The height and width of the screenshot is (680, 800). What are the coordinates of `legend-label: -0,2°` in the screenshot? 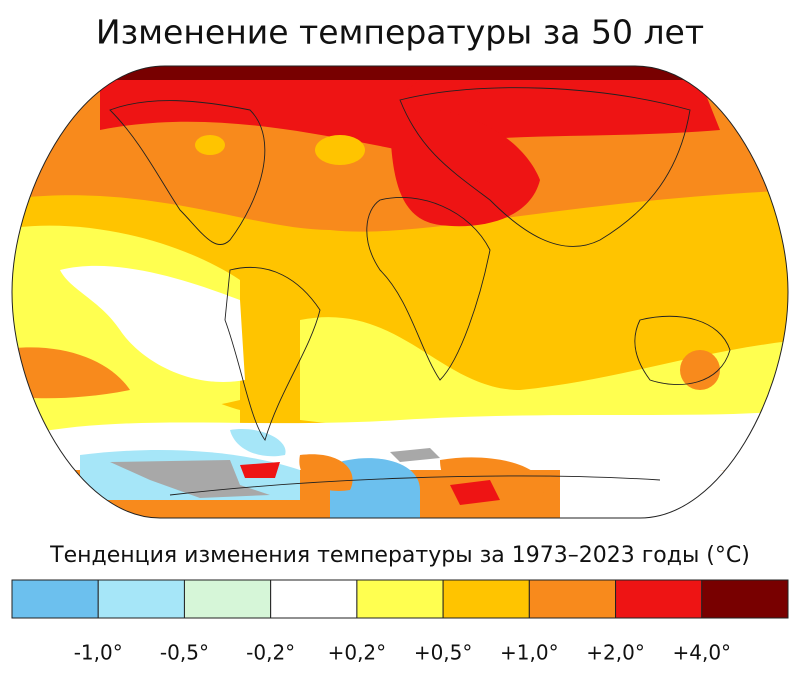 It's located at (270, 653).